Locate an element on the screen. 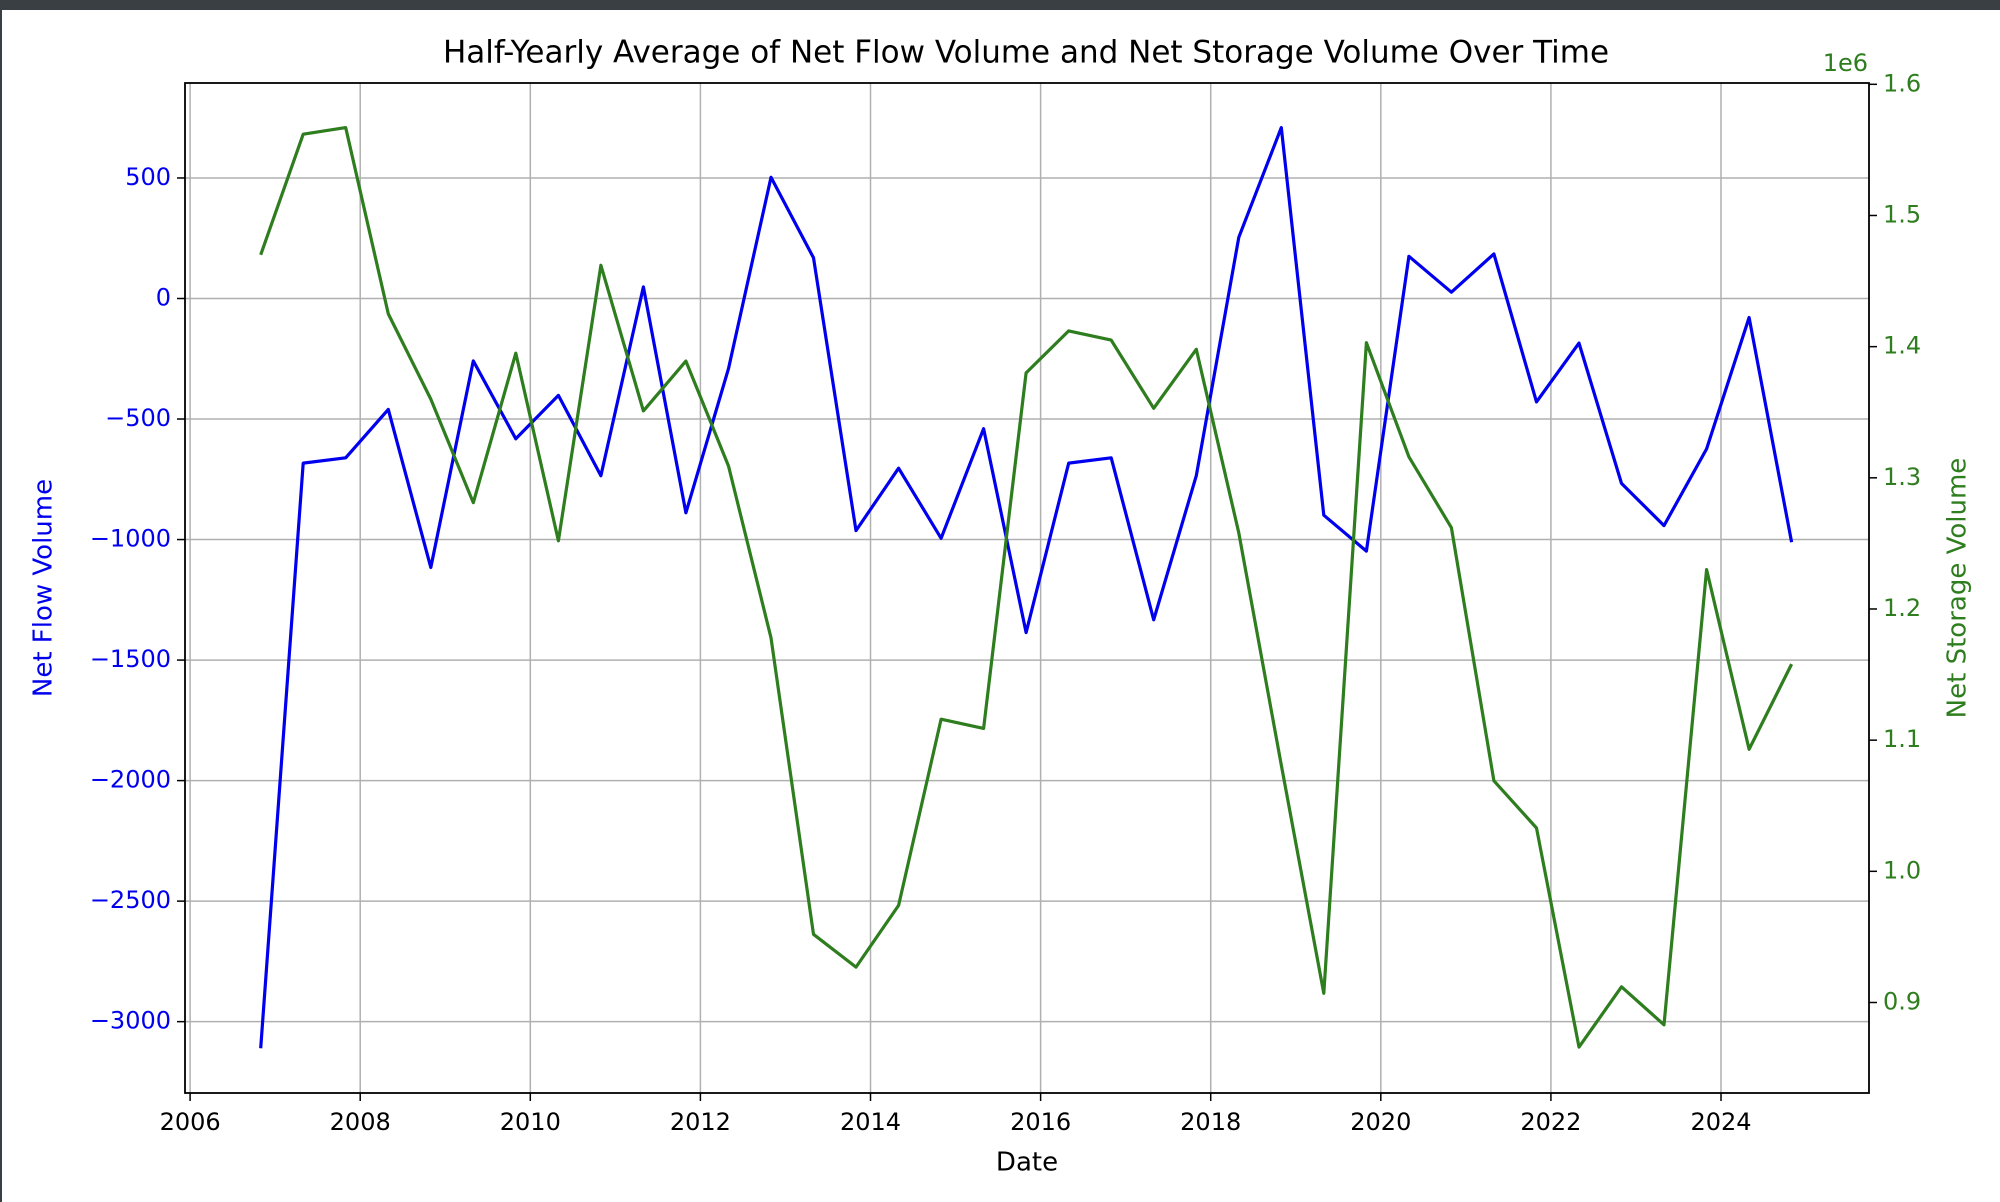 This screenshot has width=2000, height=1202. x-tick-label: 2014 is located at coordinates (870, 1122).